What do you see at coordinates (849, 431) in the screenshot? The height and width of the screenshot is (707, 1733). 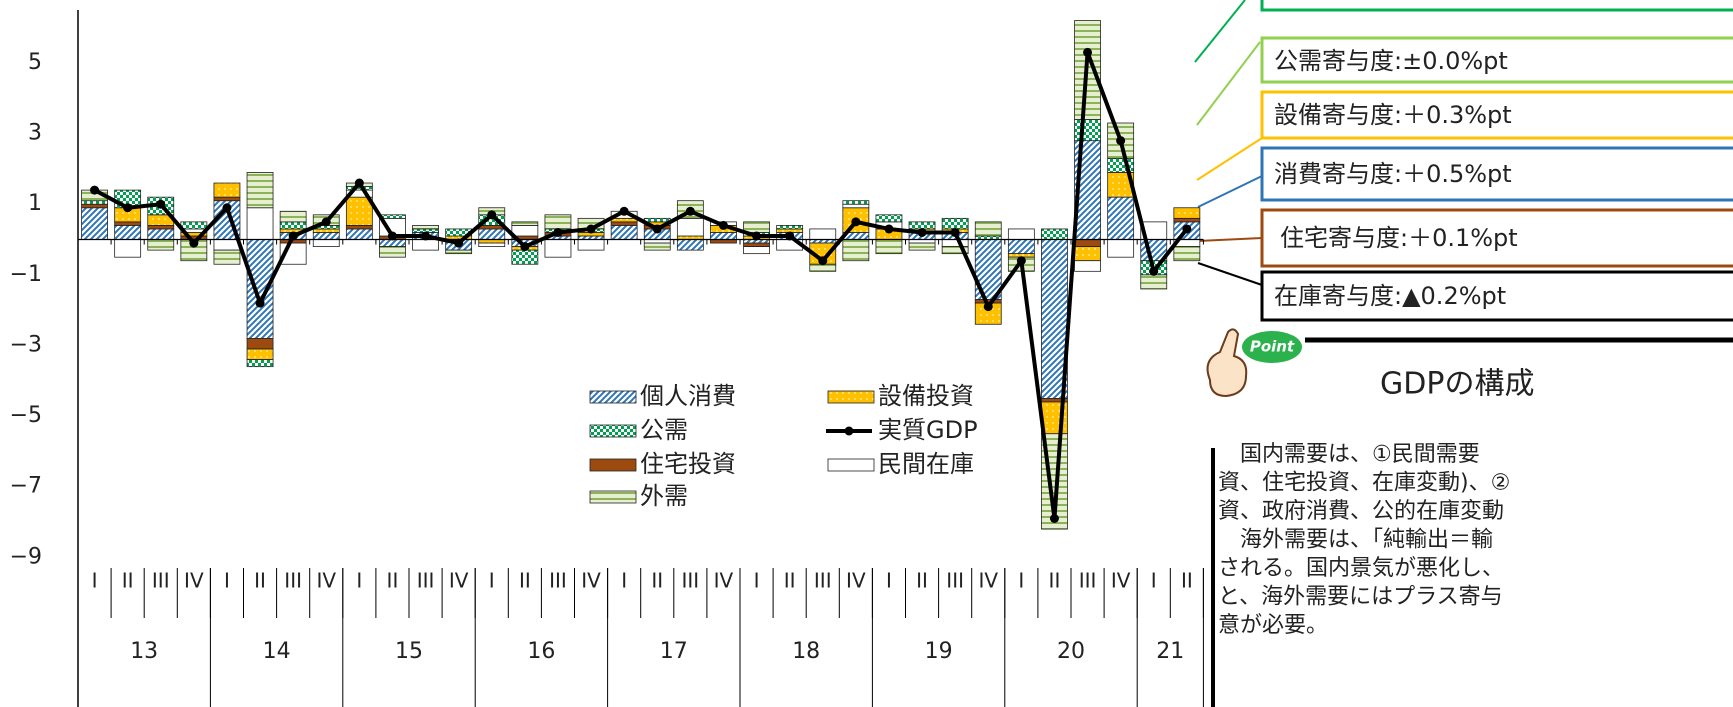 I see `legend-marker` at bounding box center [849, 431].